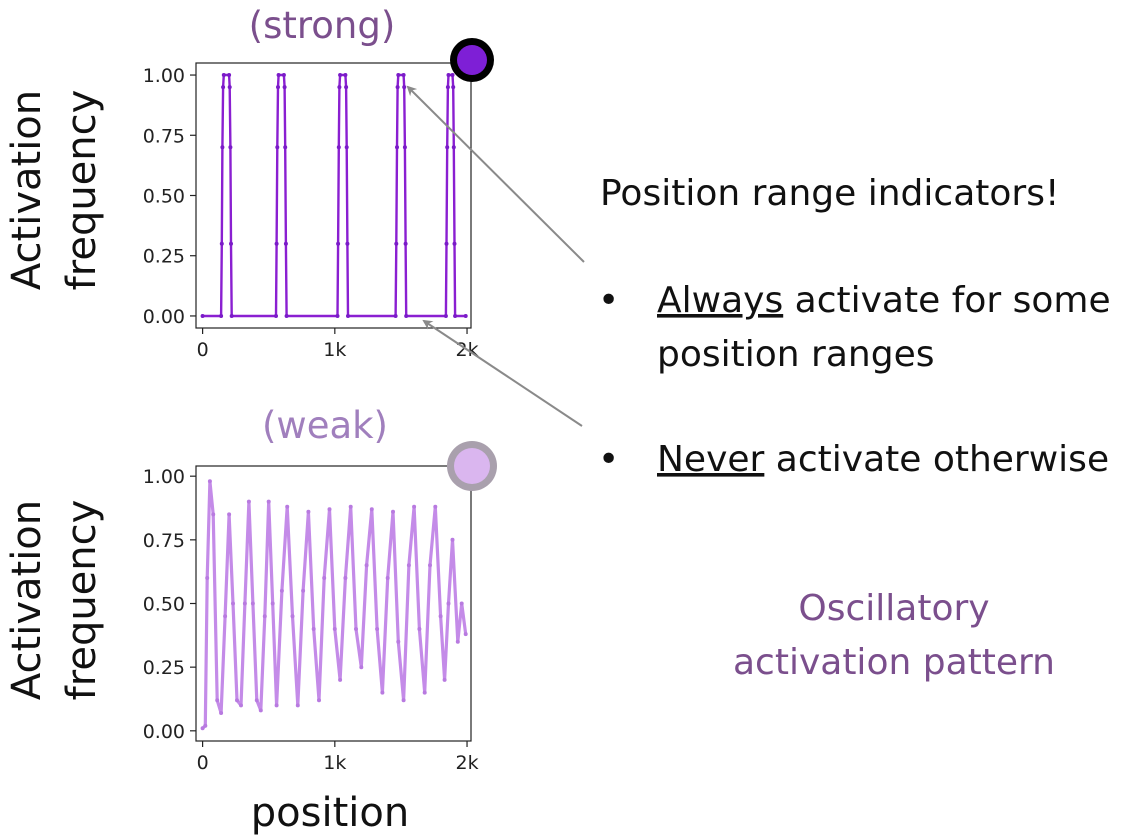 The height and width of the screenshot is (835, 1148). I want to click on strong-chart-frame, so click(333, 195).